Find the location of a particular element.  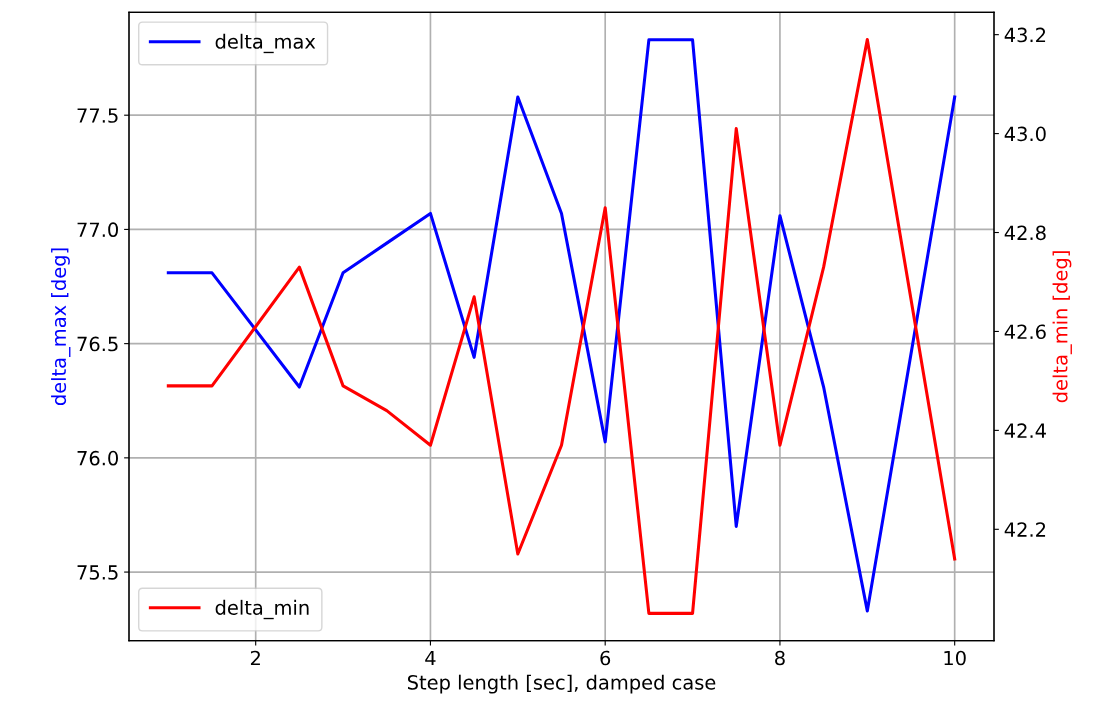

legend-label: delta_min is located at coordinates (262, 609).